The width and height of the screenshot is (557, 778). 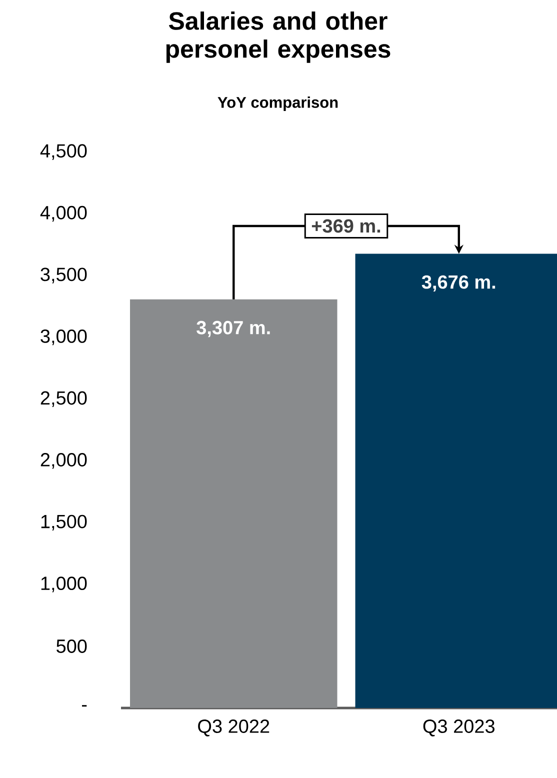 What do you see at coordinates (234, 728) in the screenshot?
I see `x-tick-label: Q3 2022` at bounding box center [234, 728].